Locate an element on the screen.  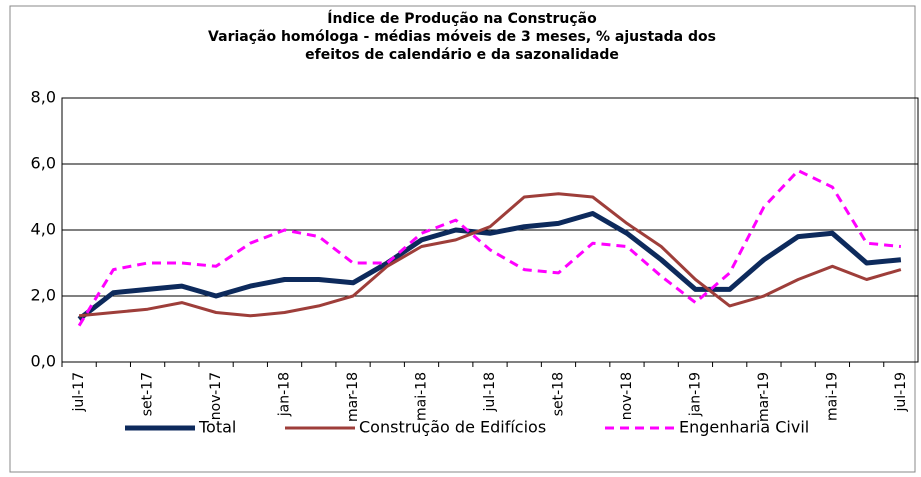
x-tick-label: jan-18 is located at coordinates (285, 394).